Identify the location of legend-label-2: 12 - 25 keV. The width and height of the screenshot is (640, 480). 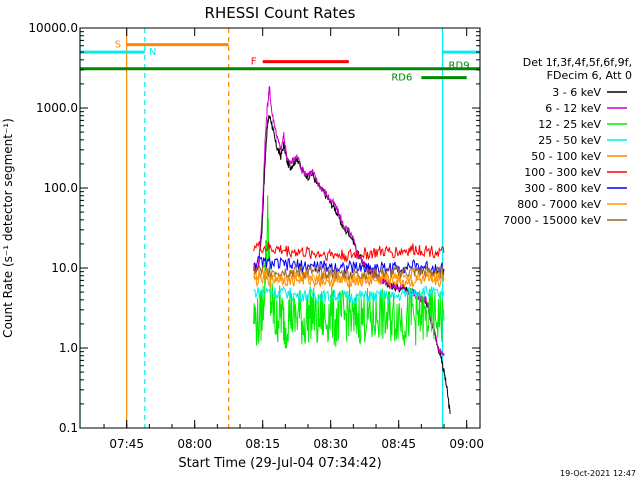
(569, 124).